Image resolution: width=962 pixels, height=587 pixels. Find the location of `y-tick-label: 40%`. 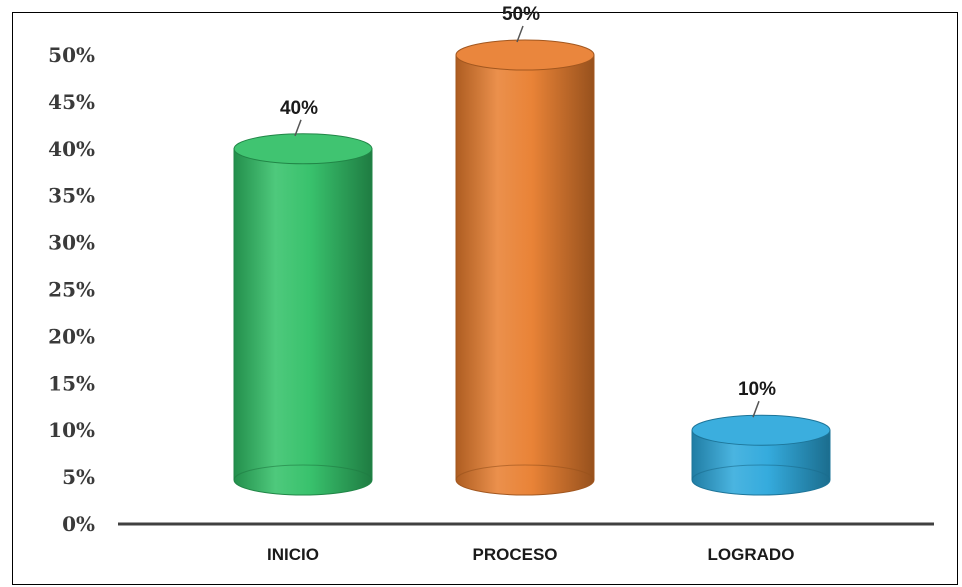

y-tick-label: 40% is located at coordinates (71, 149).